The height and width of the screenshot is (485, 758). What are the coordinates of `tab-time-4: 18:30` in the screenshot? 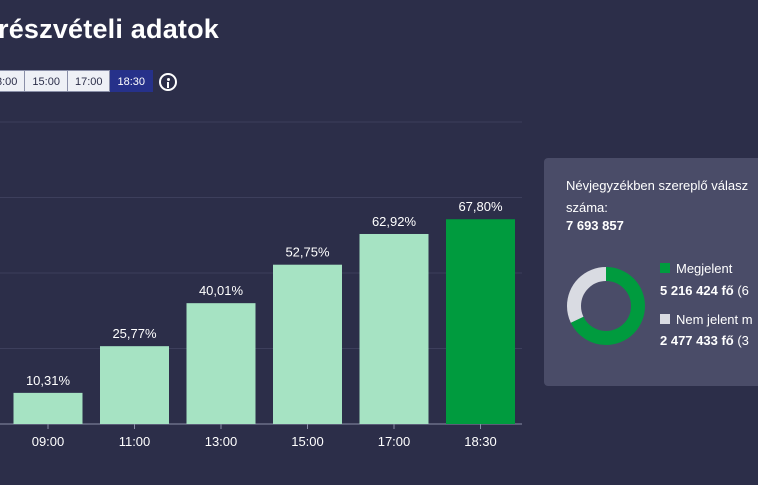 It's located at (132, 81).